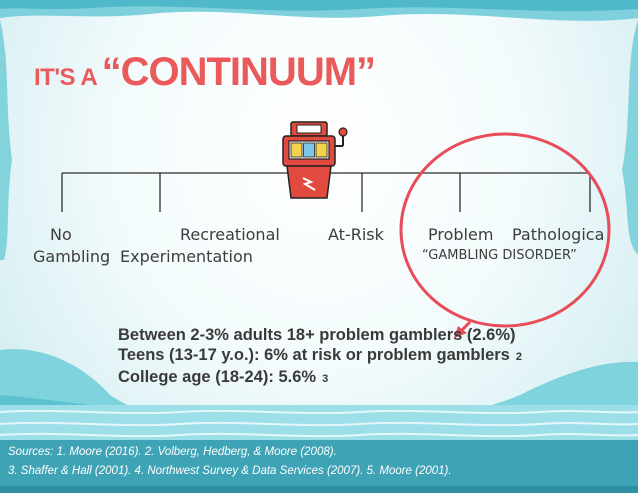 This screenshot has height=493, width=638. Describe the element at coordinates (6, 140) in the screenshot. I see `left-trees` at that location.